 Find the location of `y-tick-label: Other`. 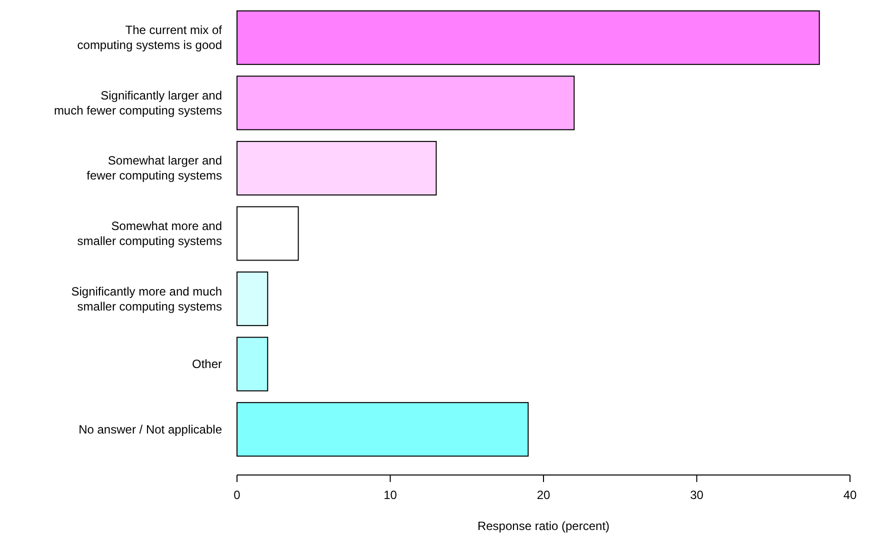

y-tick-label: Other is located at coordinates (207, 364).